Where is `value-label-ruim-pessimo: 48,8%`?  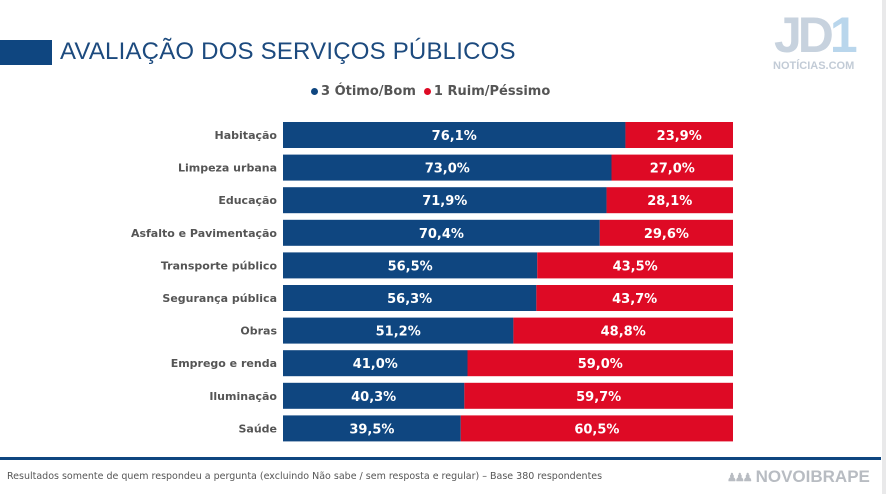
value-label-ruim-pessimo: 48,8% is located at coordinates (623, 332).